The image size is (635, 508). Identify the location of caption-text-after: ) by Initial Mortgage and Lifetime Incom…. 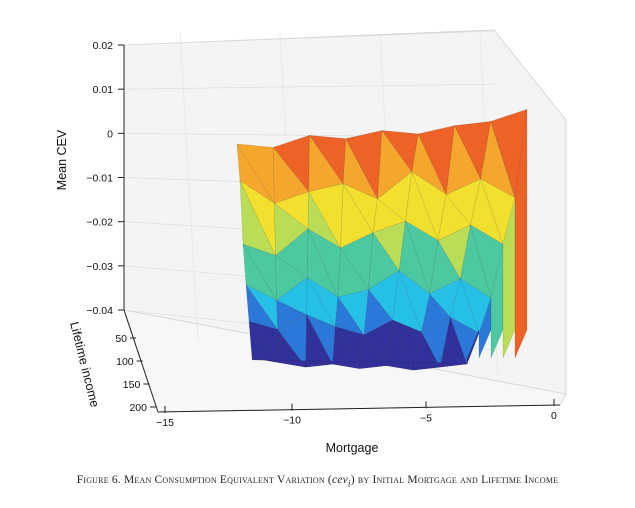
(454, 480).